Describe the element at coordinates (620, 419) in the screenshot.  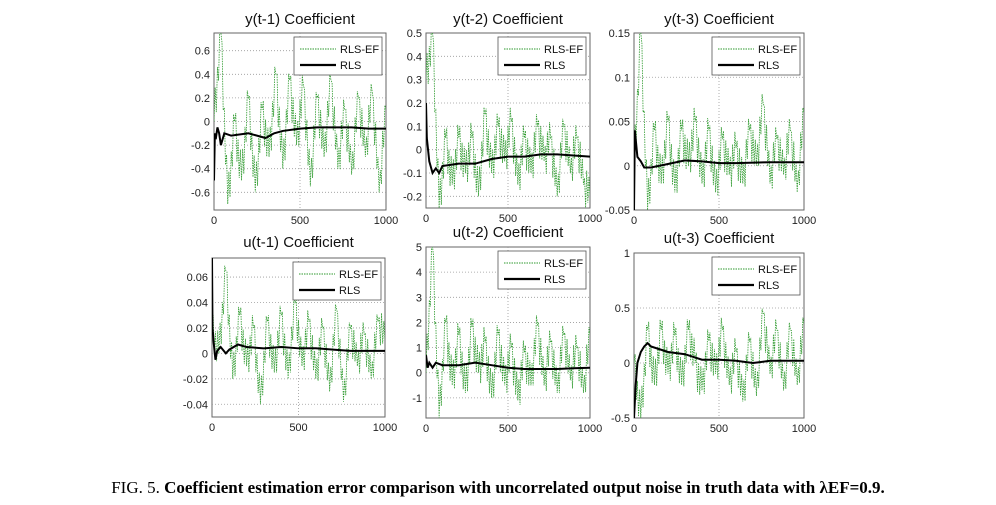
I see `y-tick-label: -0.5` at that location.